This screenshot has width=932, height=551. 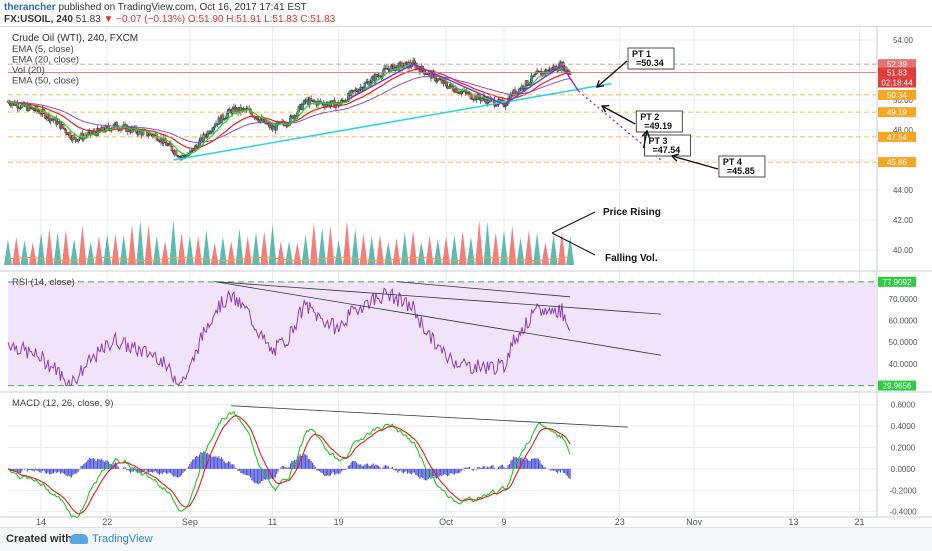 What do you see at coordinates (903, 490) in the screenshot?
I see `macd-y-tick: -0.2000` at bounding box center [903, 490].